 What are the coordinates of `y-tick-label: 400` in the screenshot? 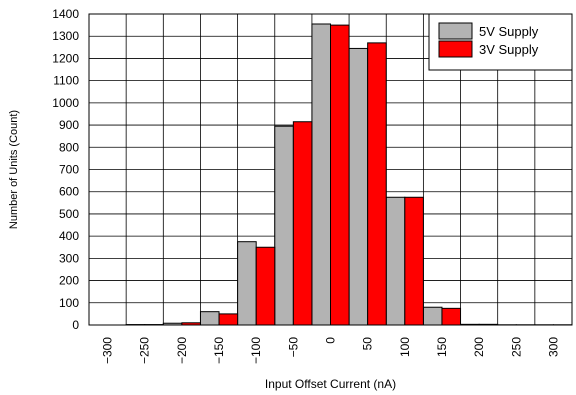 It's located at (69, 236).